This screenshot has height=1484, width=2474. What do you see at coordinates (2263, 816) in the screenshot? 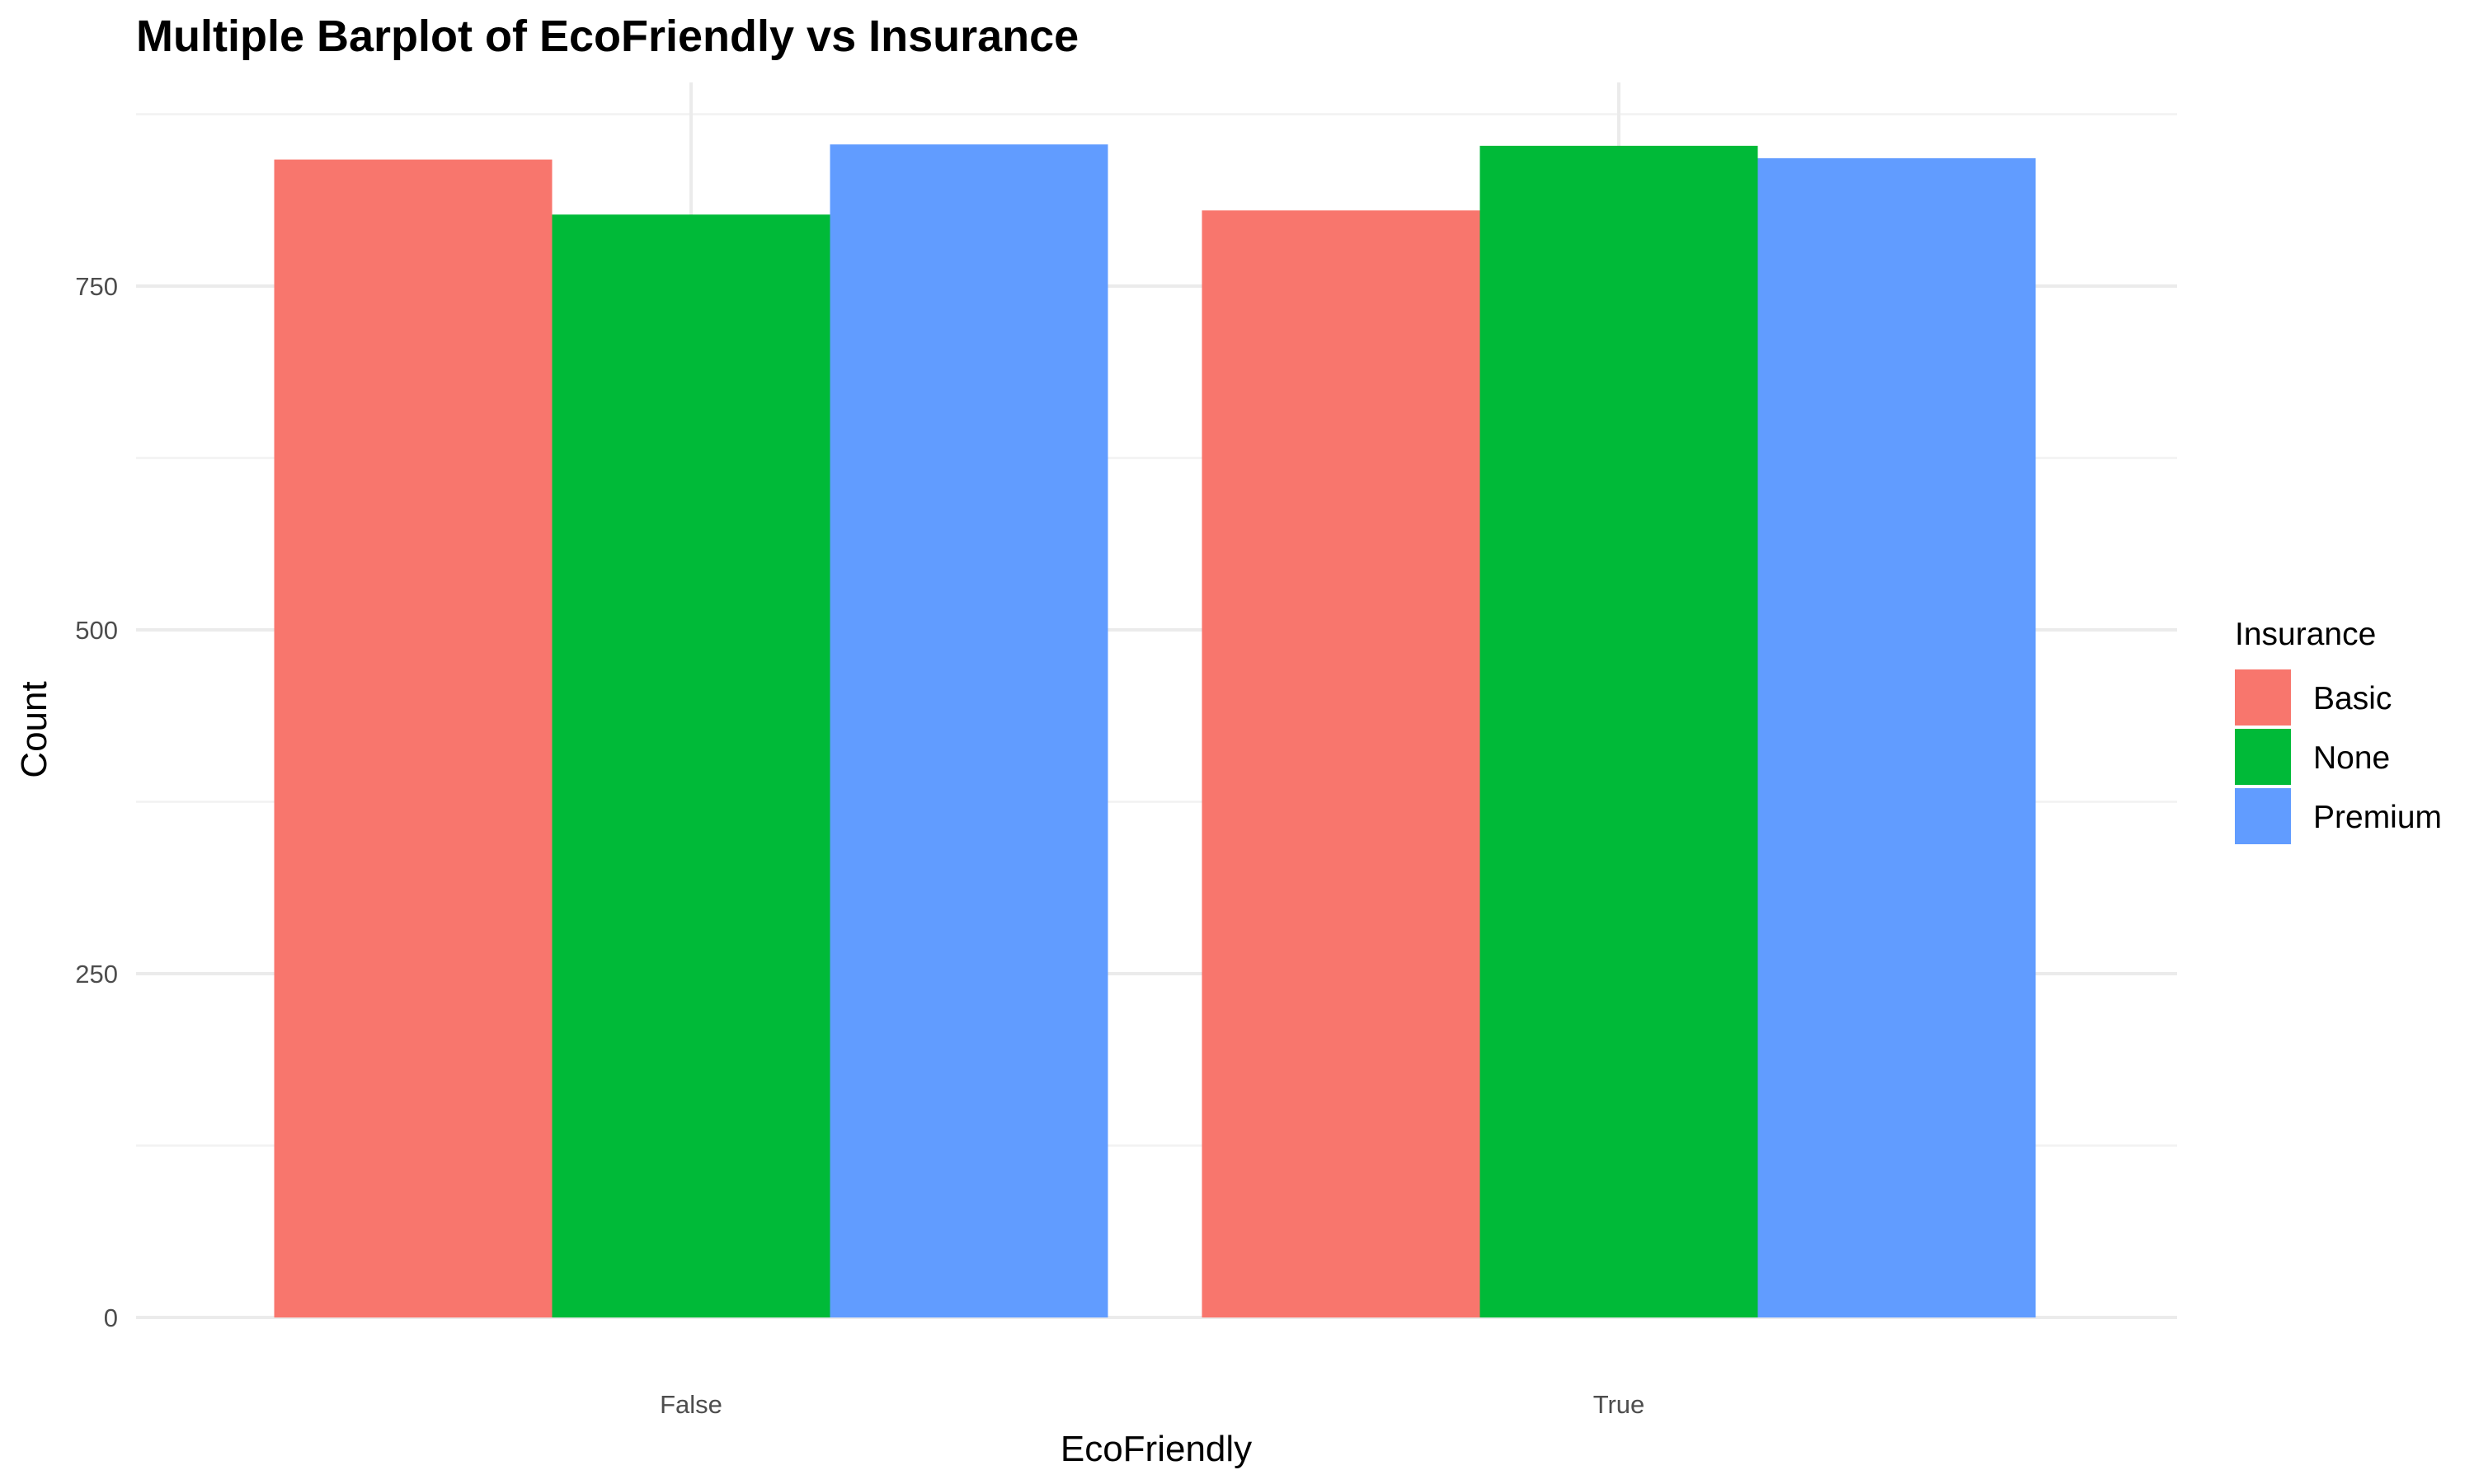
I see `legend-key-premium` at bounding box center [2263, 816].